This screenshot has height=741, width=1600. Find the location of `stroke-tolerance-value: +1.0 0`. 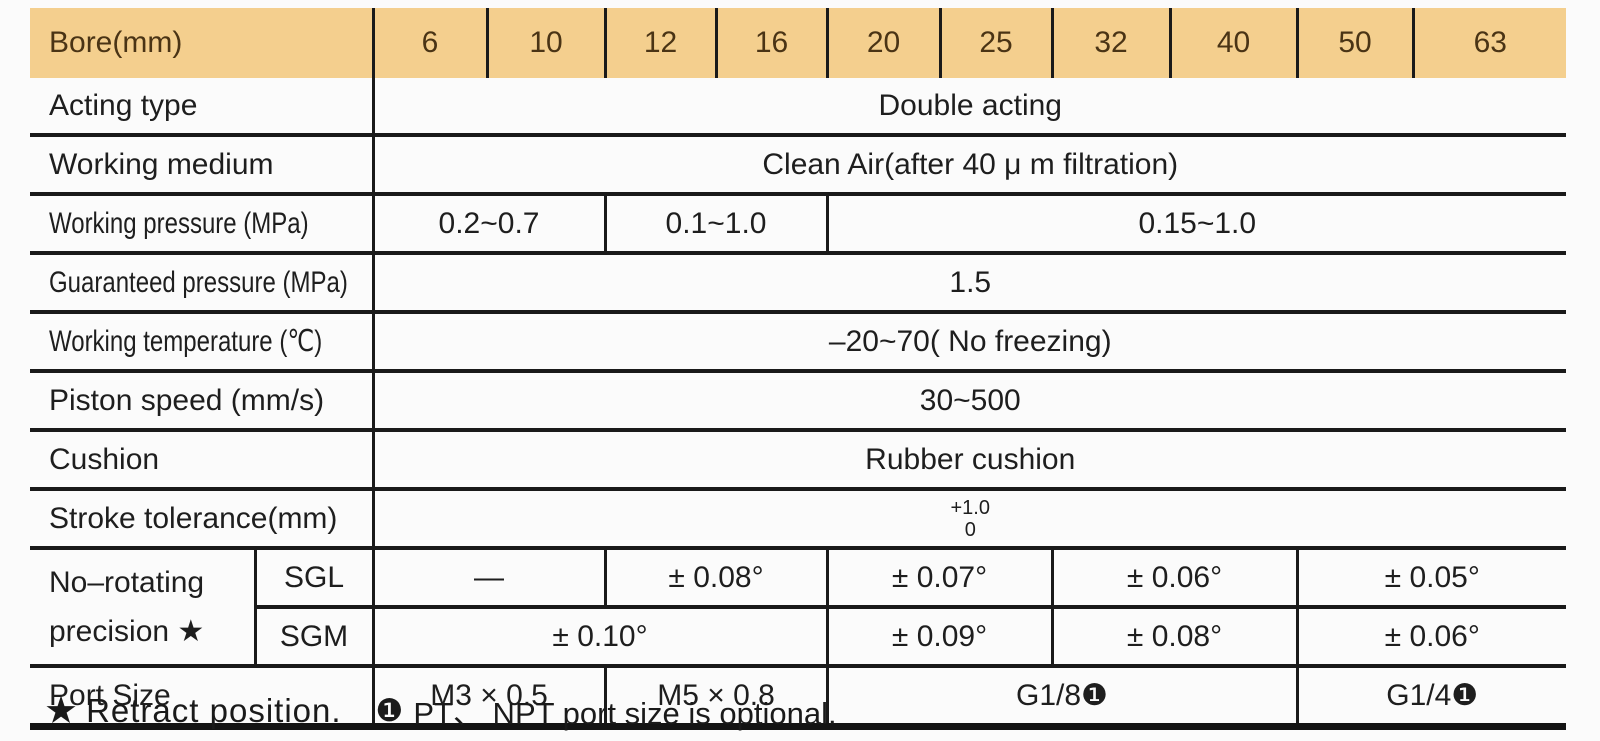

stroke-tolerance-value: +1.0 0 is located at coordinates (969, 517).